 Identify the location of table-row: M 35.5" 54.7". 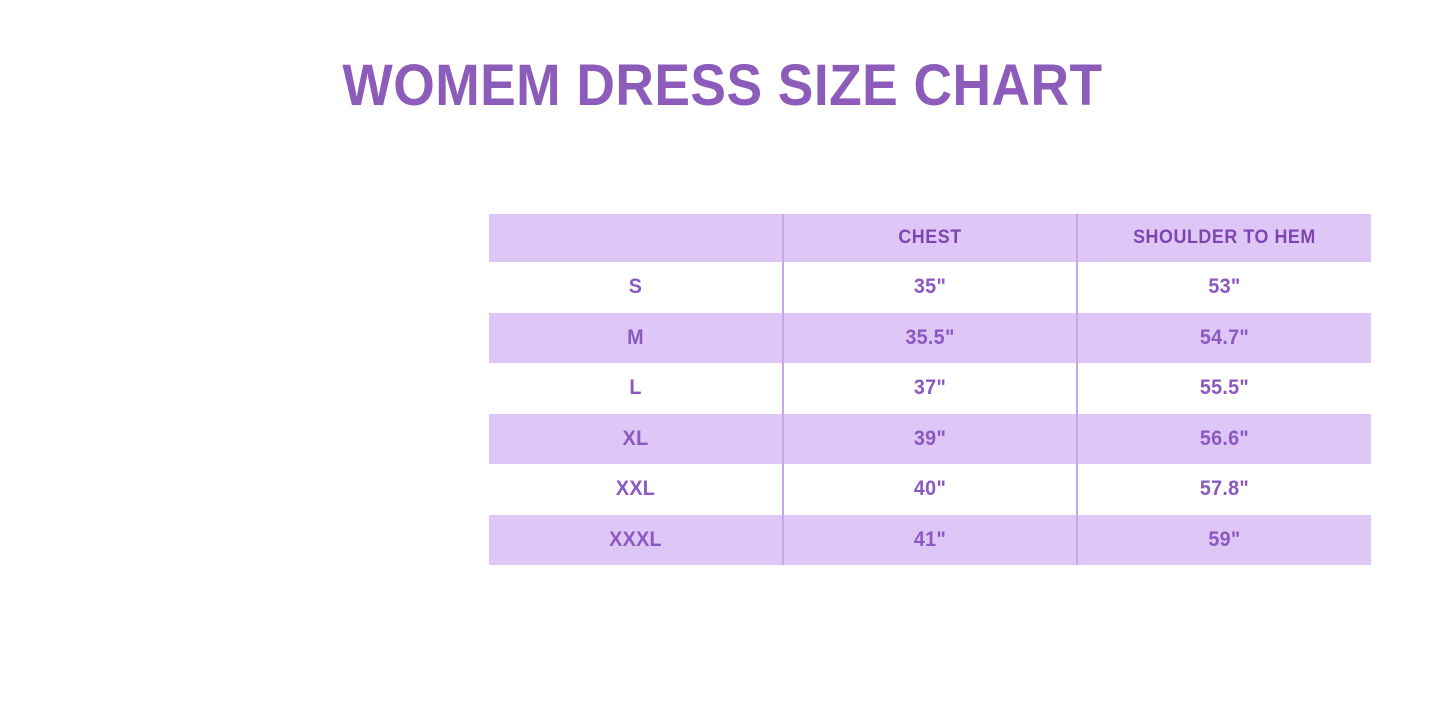
(930, 337).